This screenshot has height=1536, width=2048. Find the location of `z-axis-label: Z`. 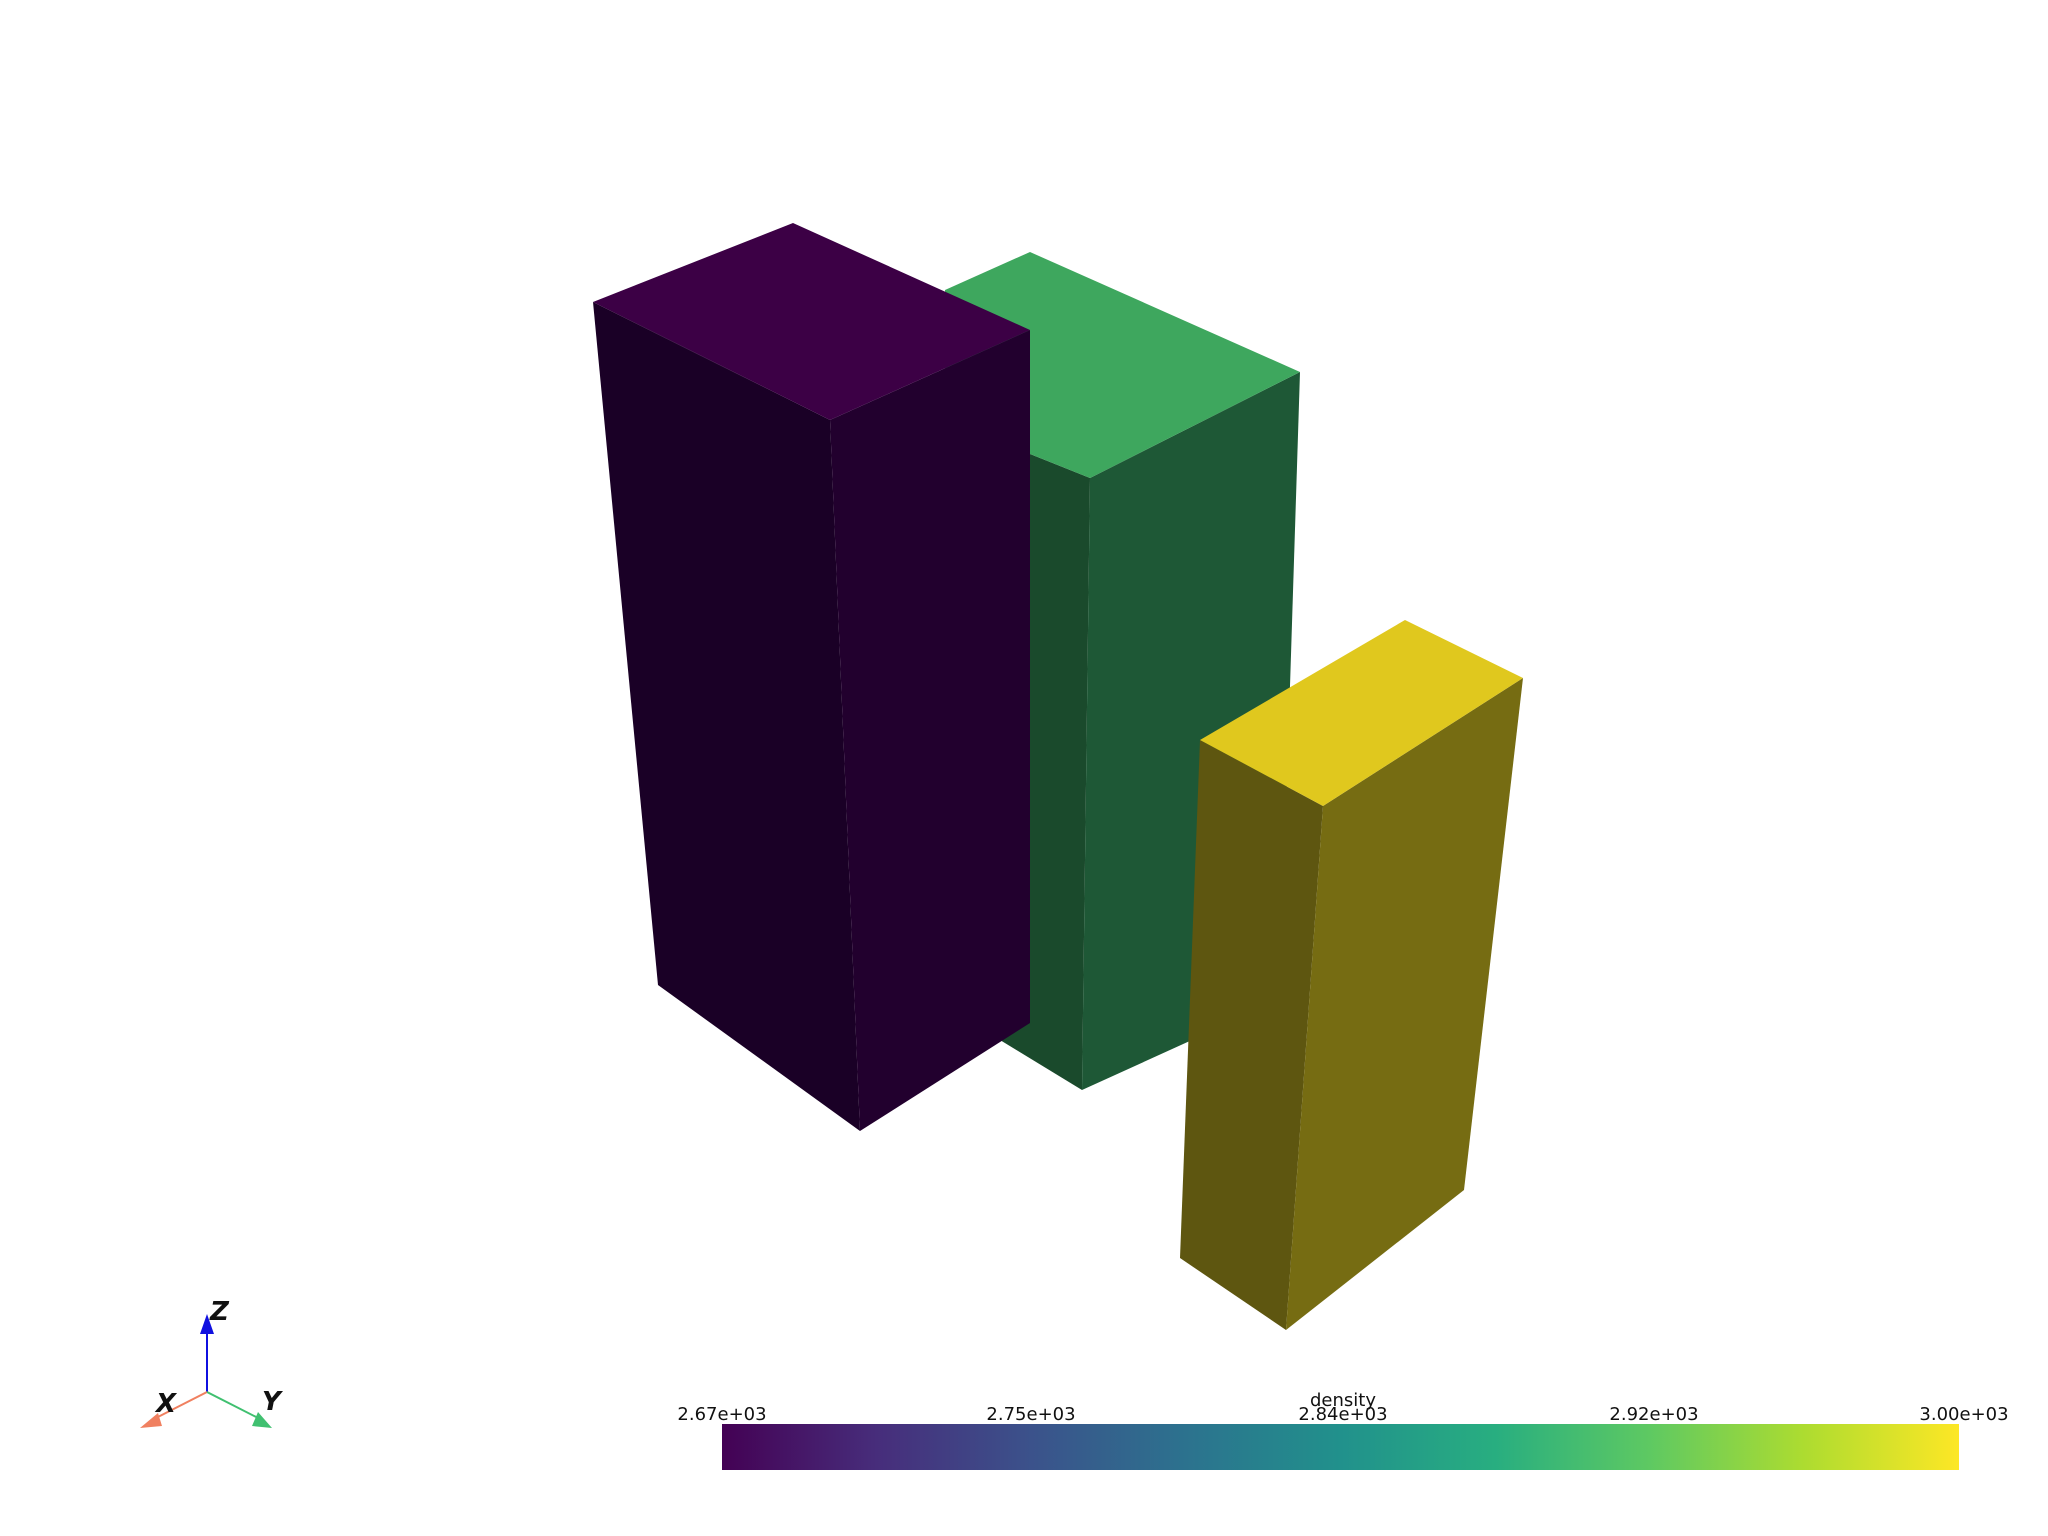

z-axis-label: Z is located at coordinates (219, 1312).